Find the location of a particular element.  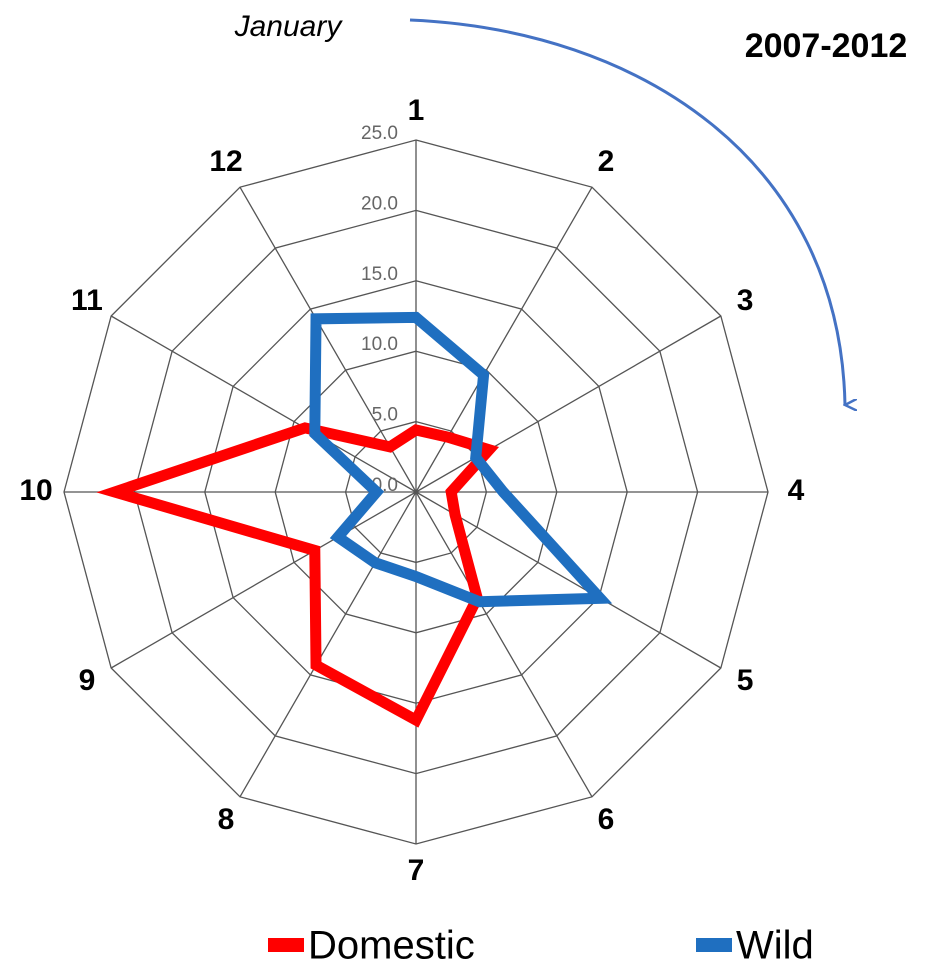

category-label: 11 is located at coordinates (87, 300).